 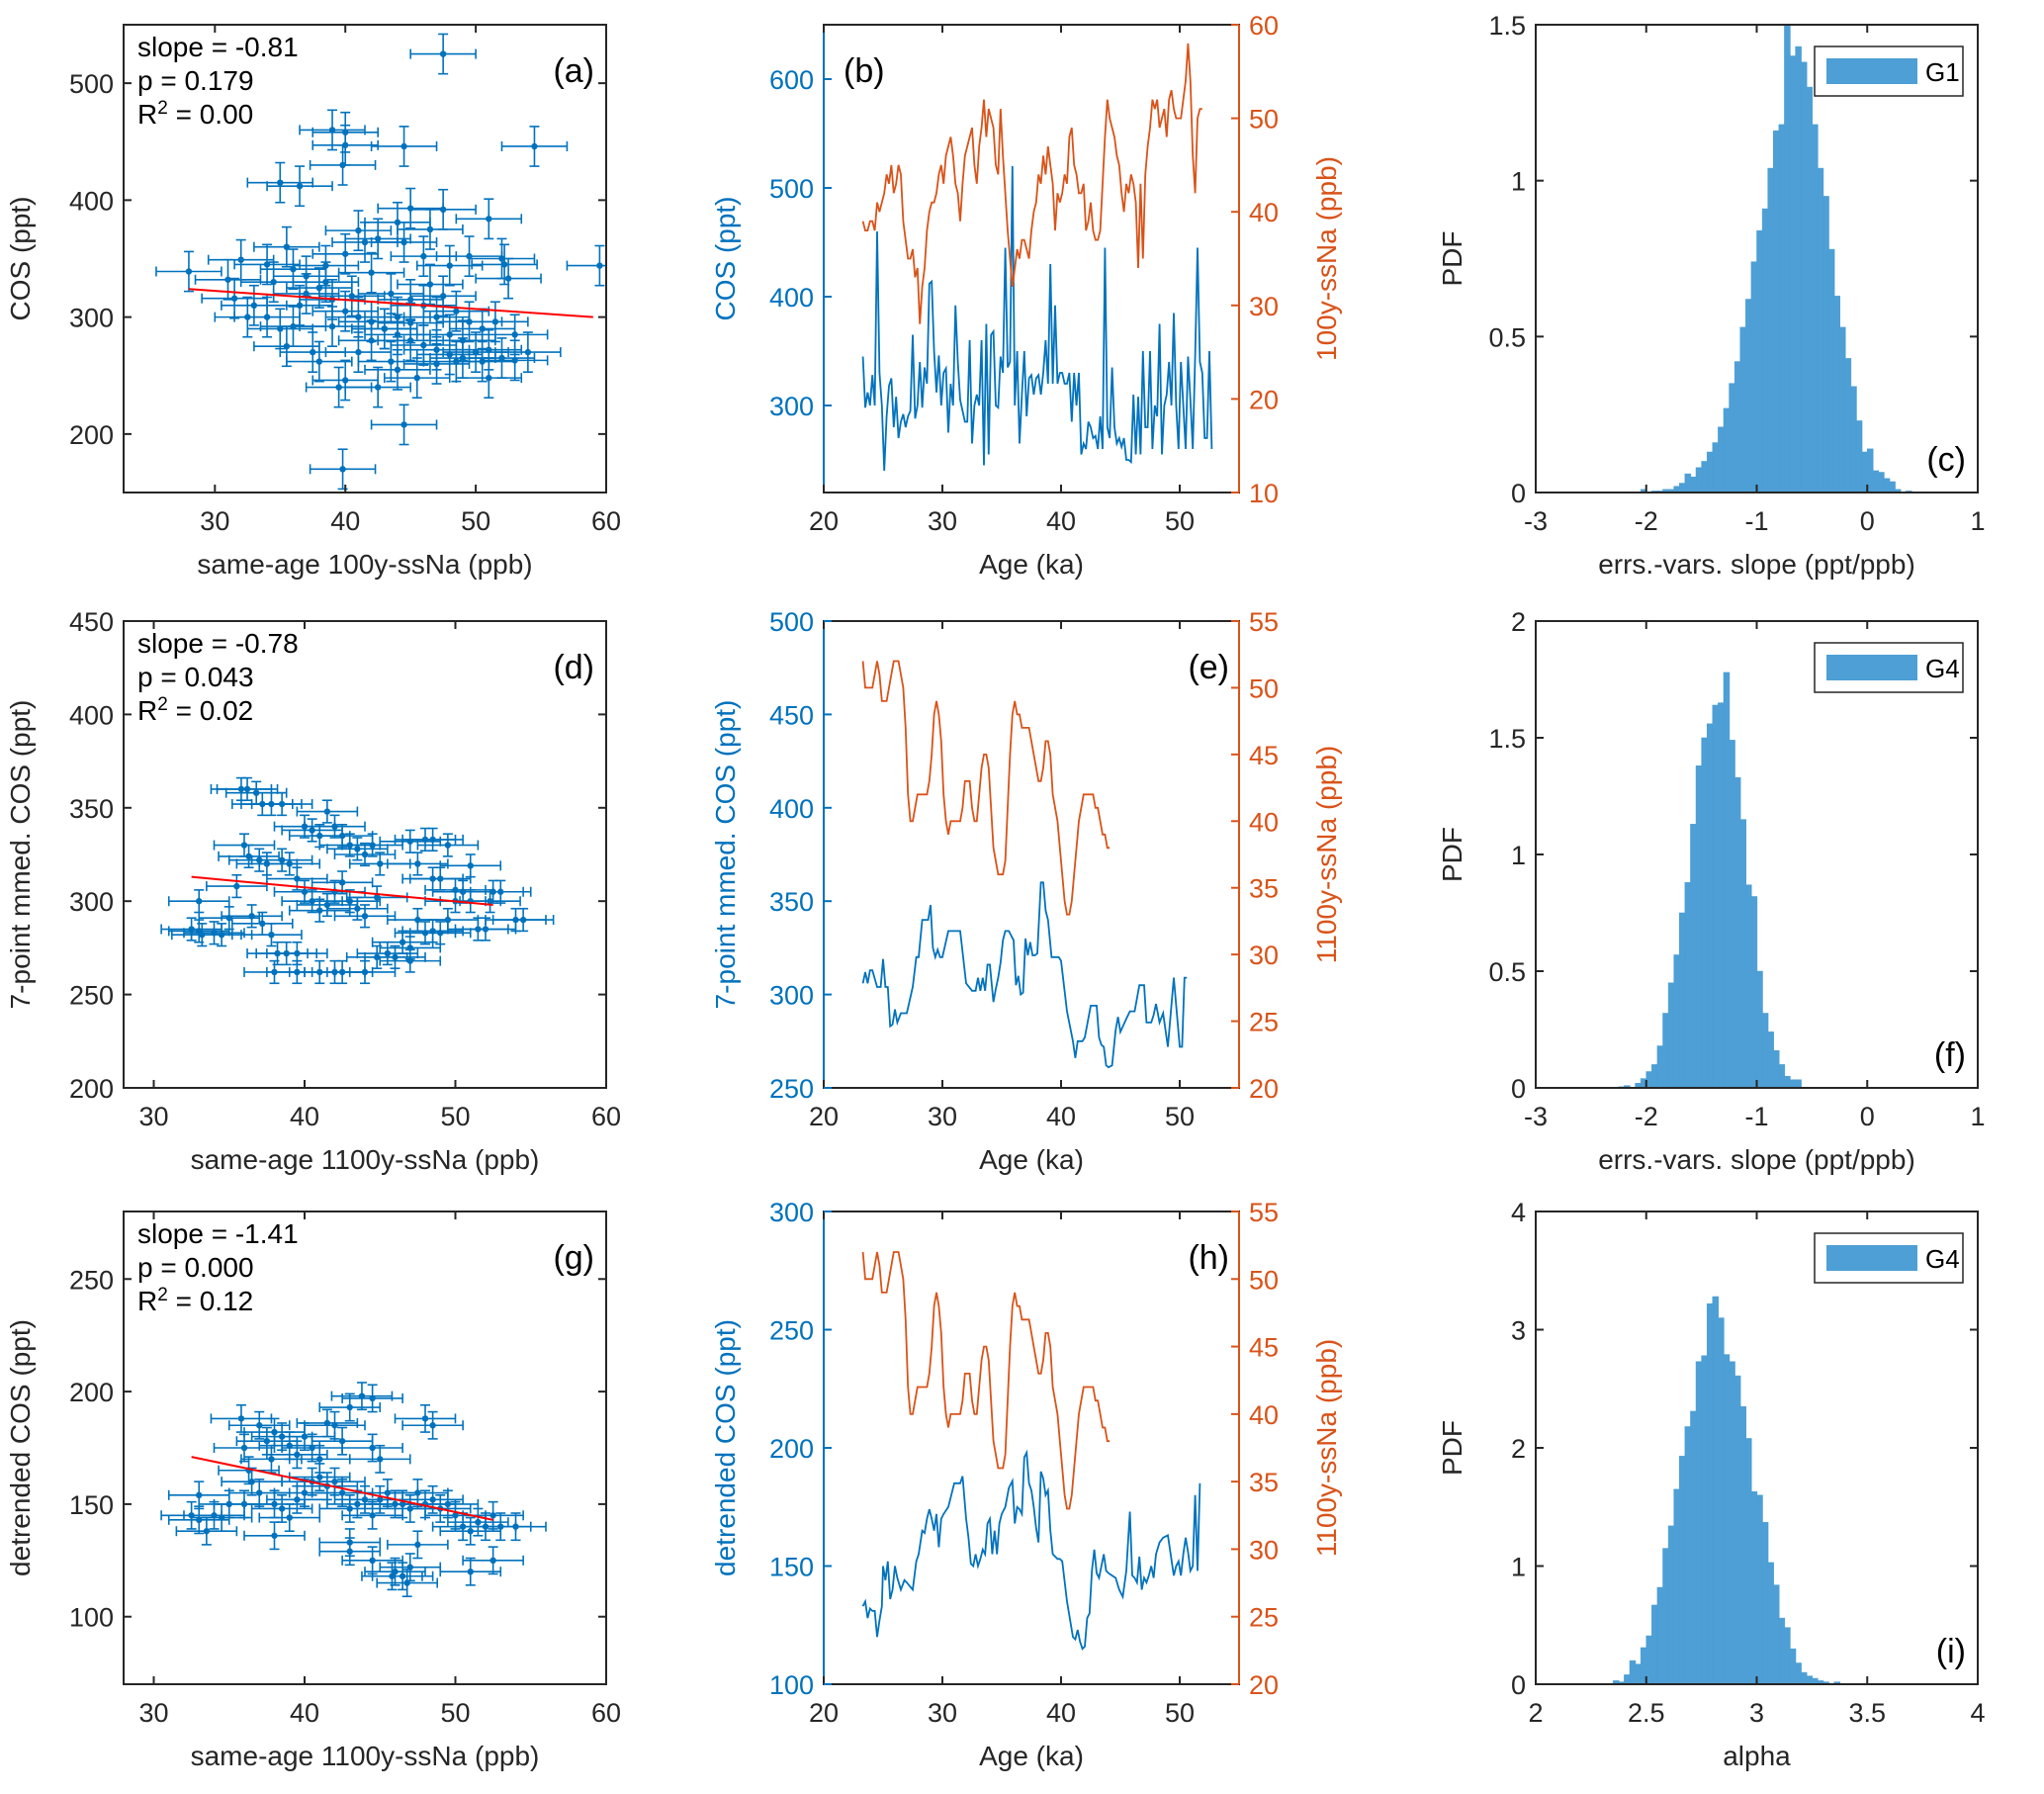 I want to click on y-tick-label: 1.5, so click(x=1507, y=739).